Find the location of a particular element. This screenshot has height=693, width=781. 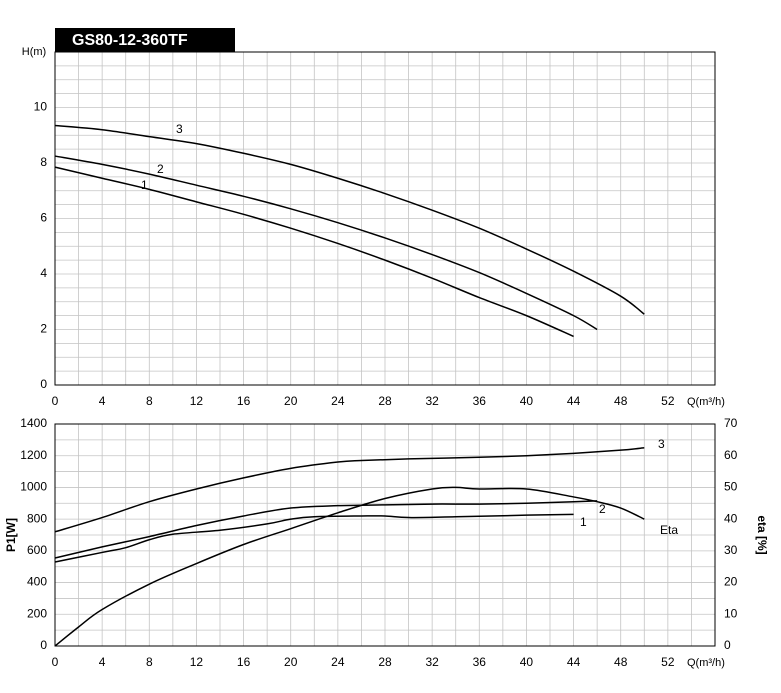

y-tick-label: 10 is located at coordinates (41, 107).